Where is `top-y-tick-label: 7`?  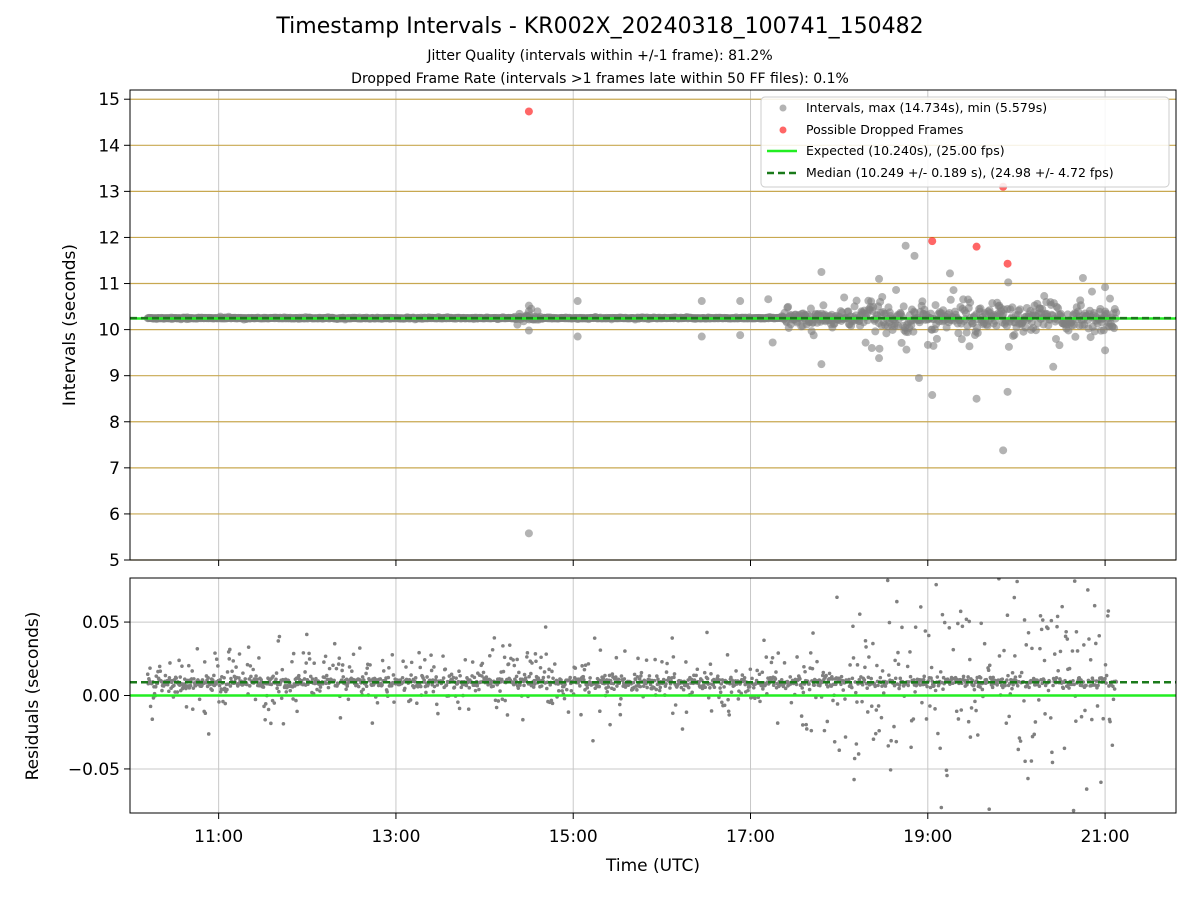 top-y-tick-label: 7 is located at coordinates (114, 469).